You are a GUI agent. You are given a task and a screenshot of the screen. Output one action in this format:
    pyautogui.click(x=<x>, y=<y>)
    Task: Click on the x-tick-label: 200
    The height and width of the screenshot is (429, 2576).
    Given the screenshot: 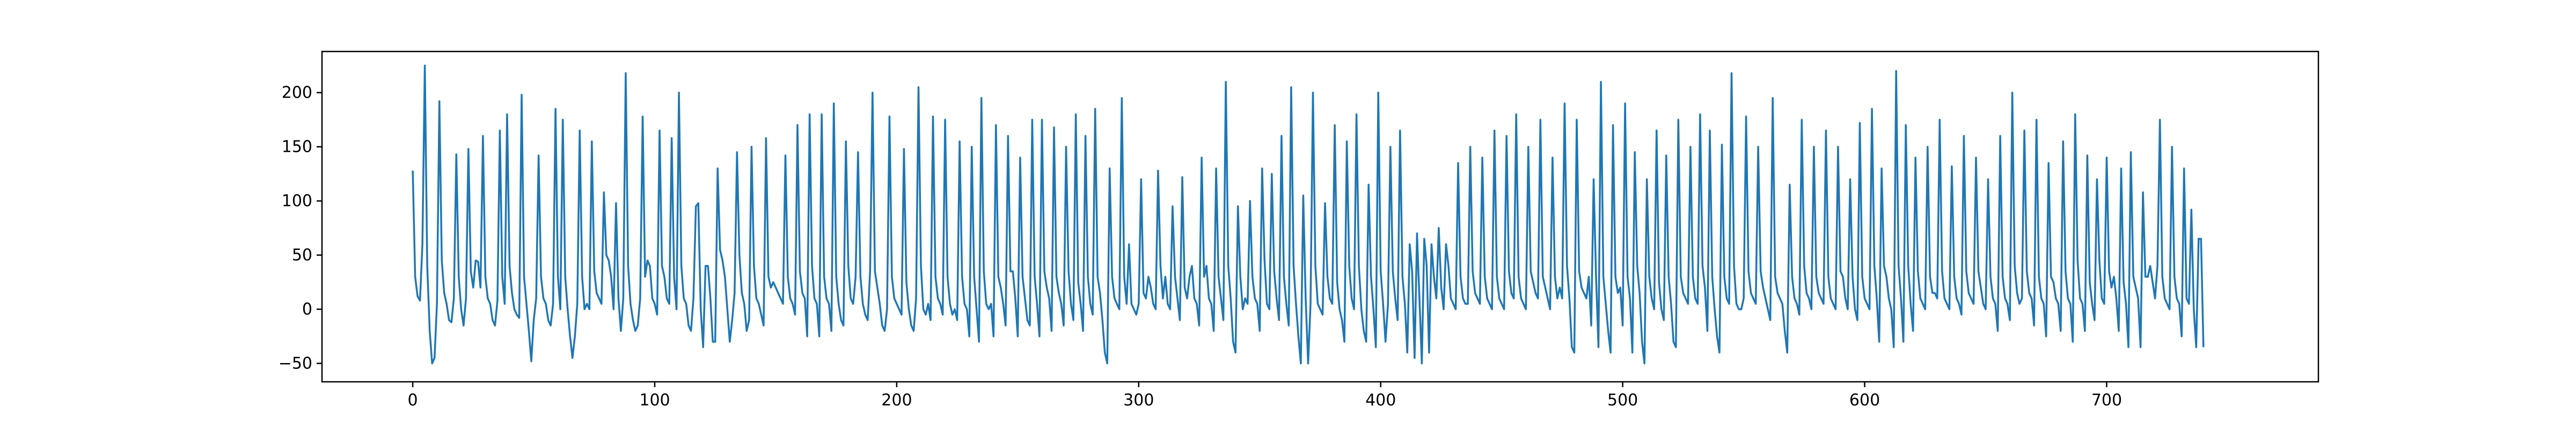 What is the action you would take?
    pyautogui.click(x=896, y=400)
    